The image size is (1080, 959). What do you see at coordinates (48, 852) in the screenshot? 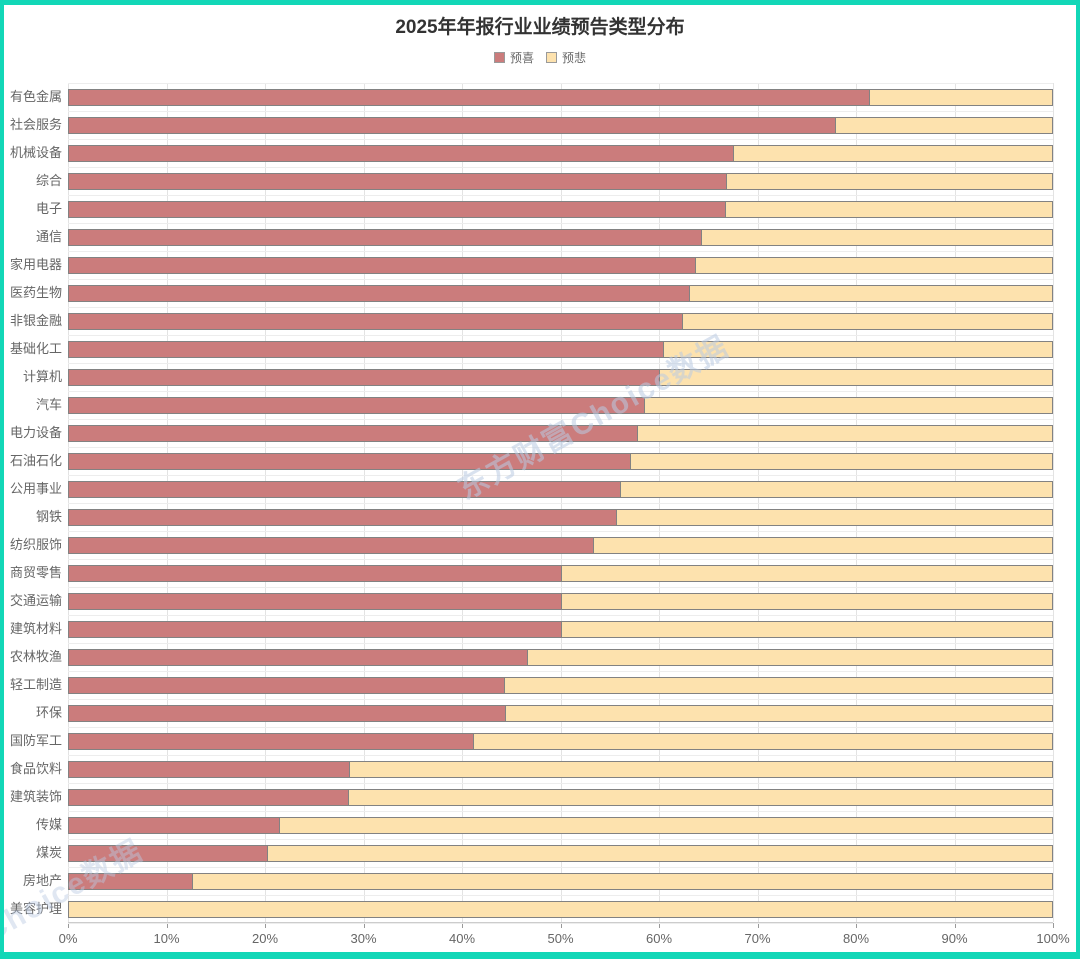
I see `category-label: 煤炭` at bounding box center [48, 852].